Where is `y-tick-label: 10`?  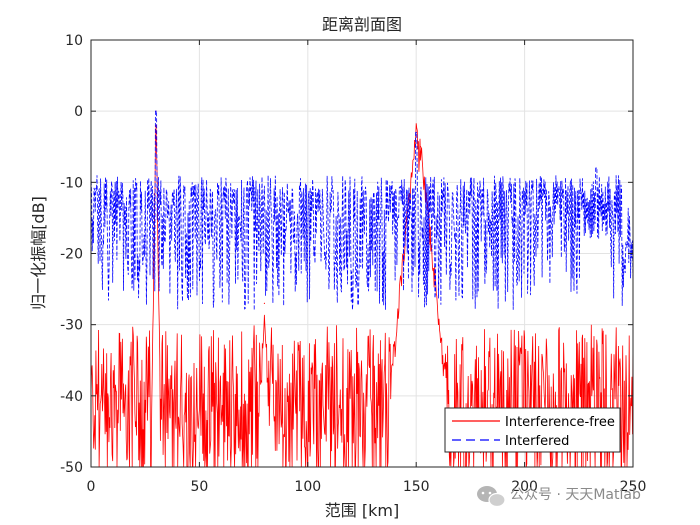
y-tick-label: 10 is located at coordinates (74, 41).